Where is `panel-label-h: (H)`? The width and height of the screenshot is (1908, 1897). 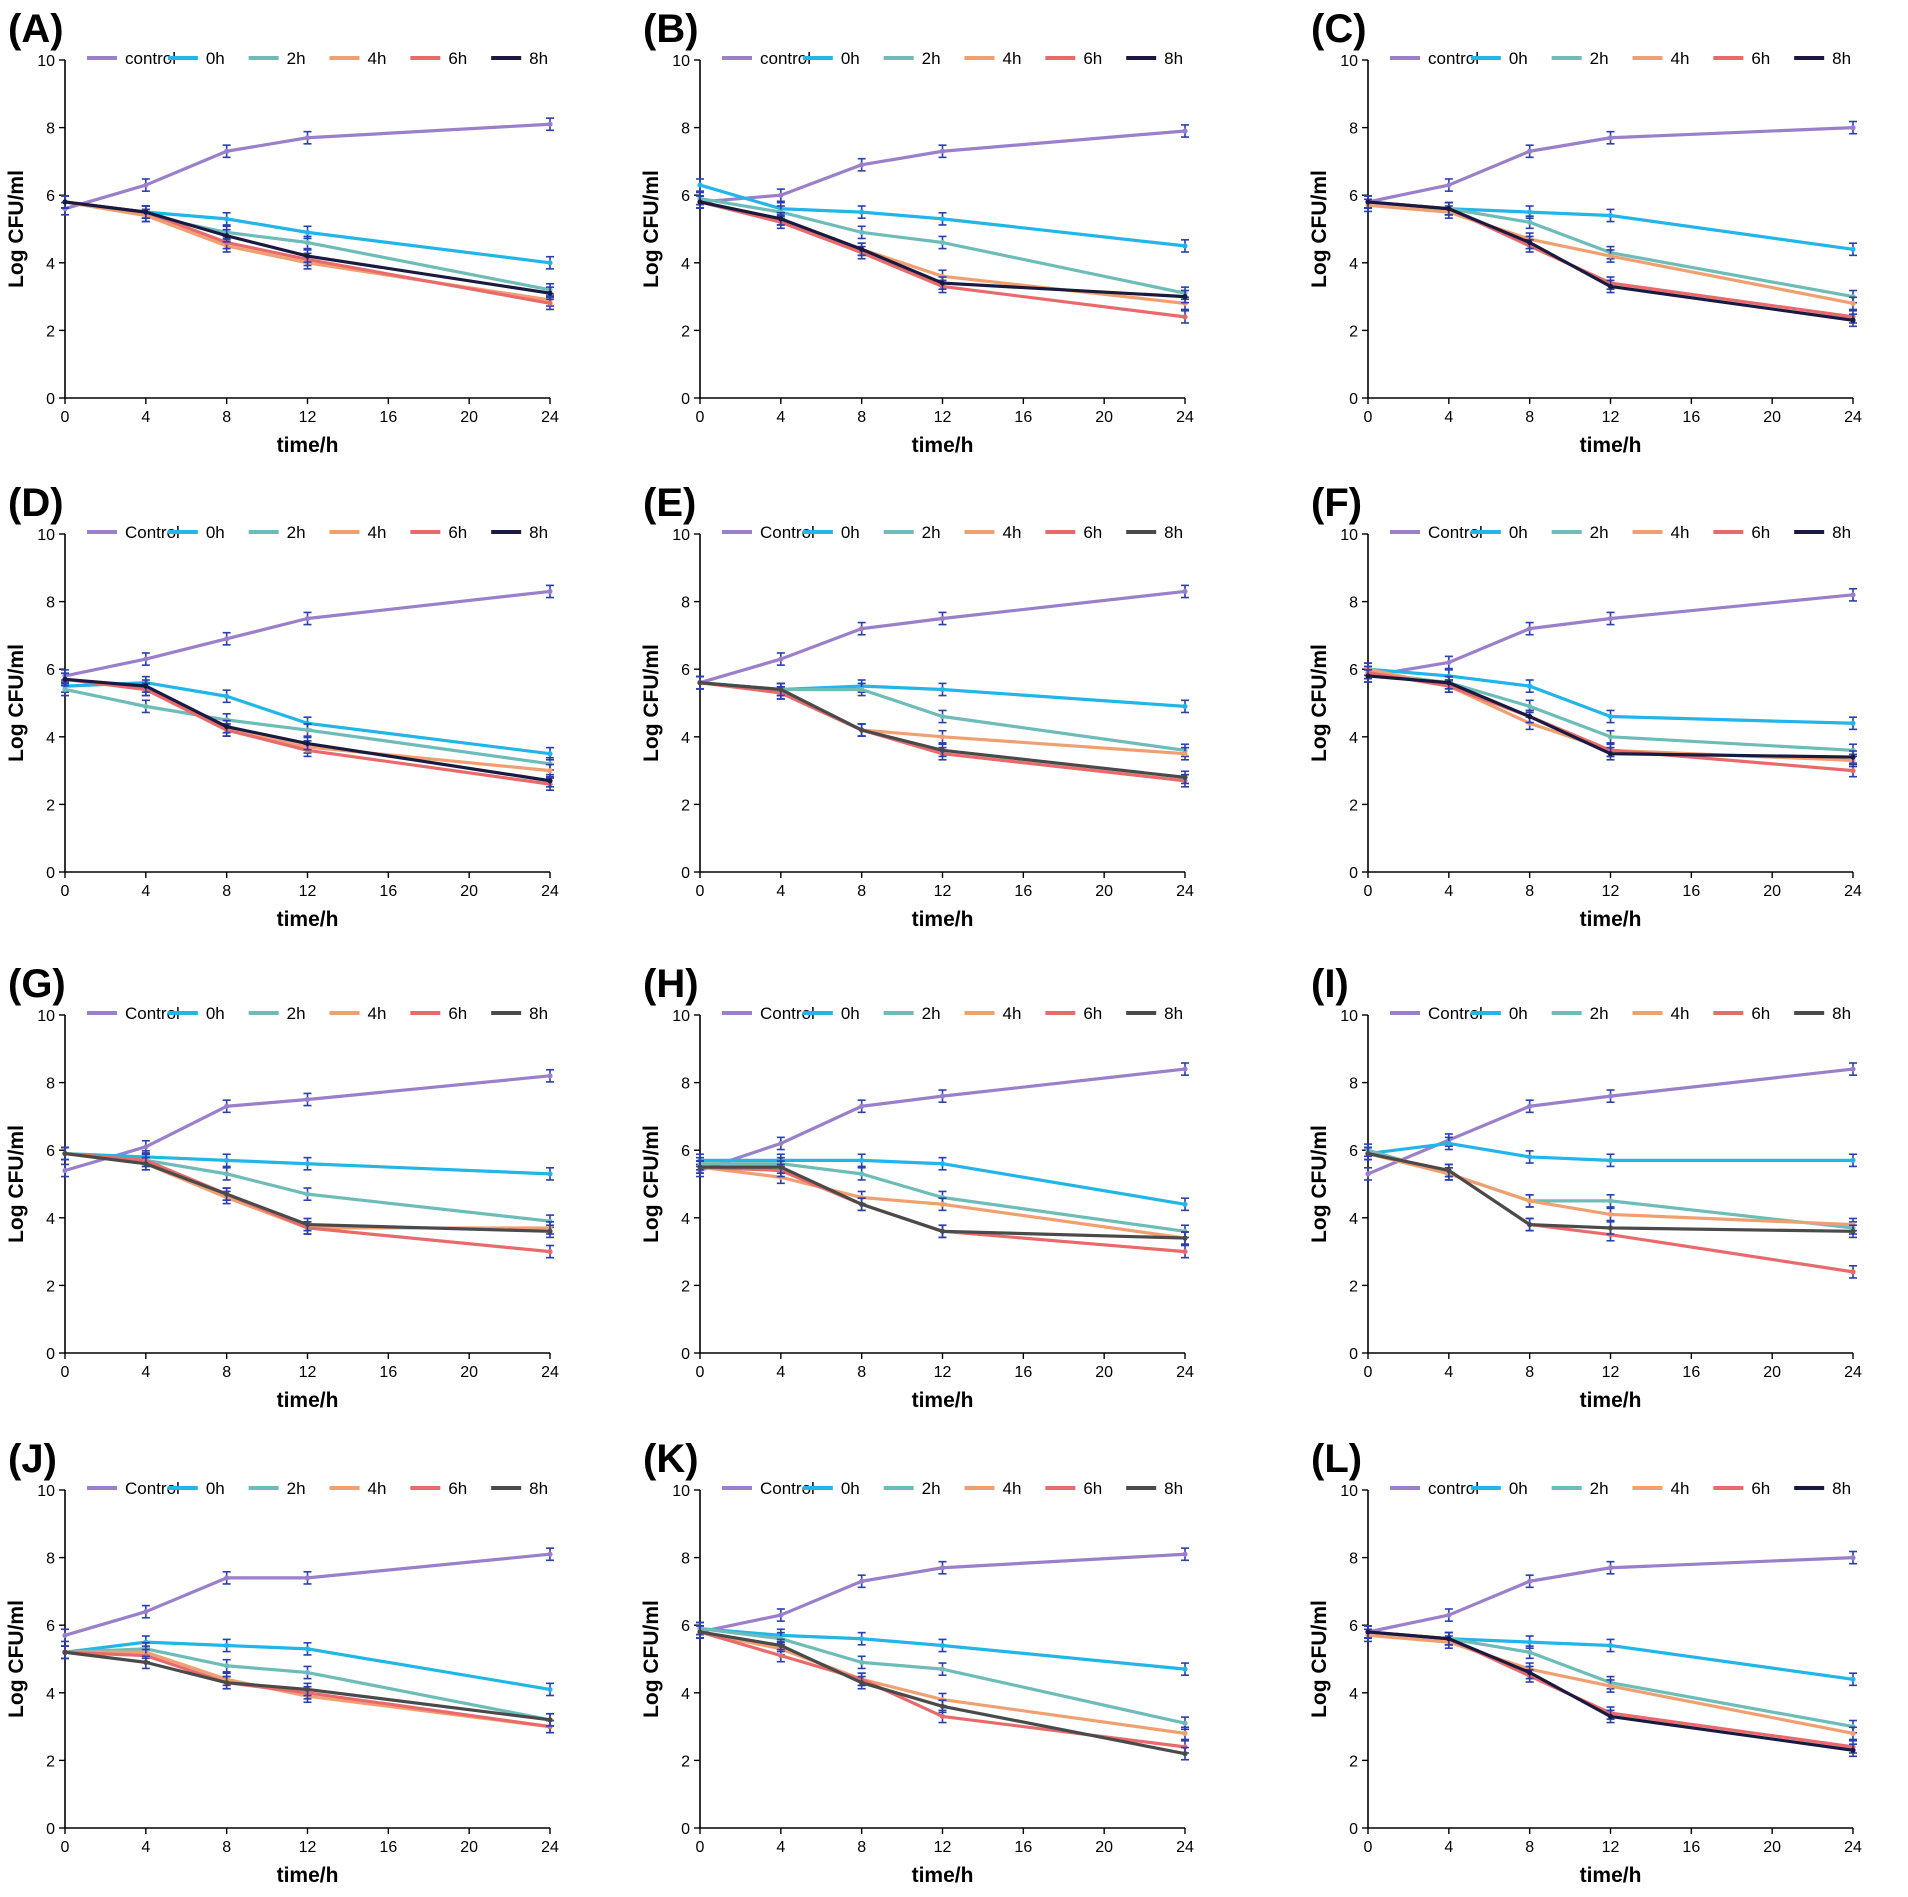 panel-label-h: (H) is located at coordinates (671, 984).